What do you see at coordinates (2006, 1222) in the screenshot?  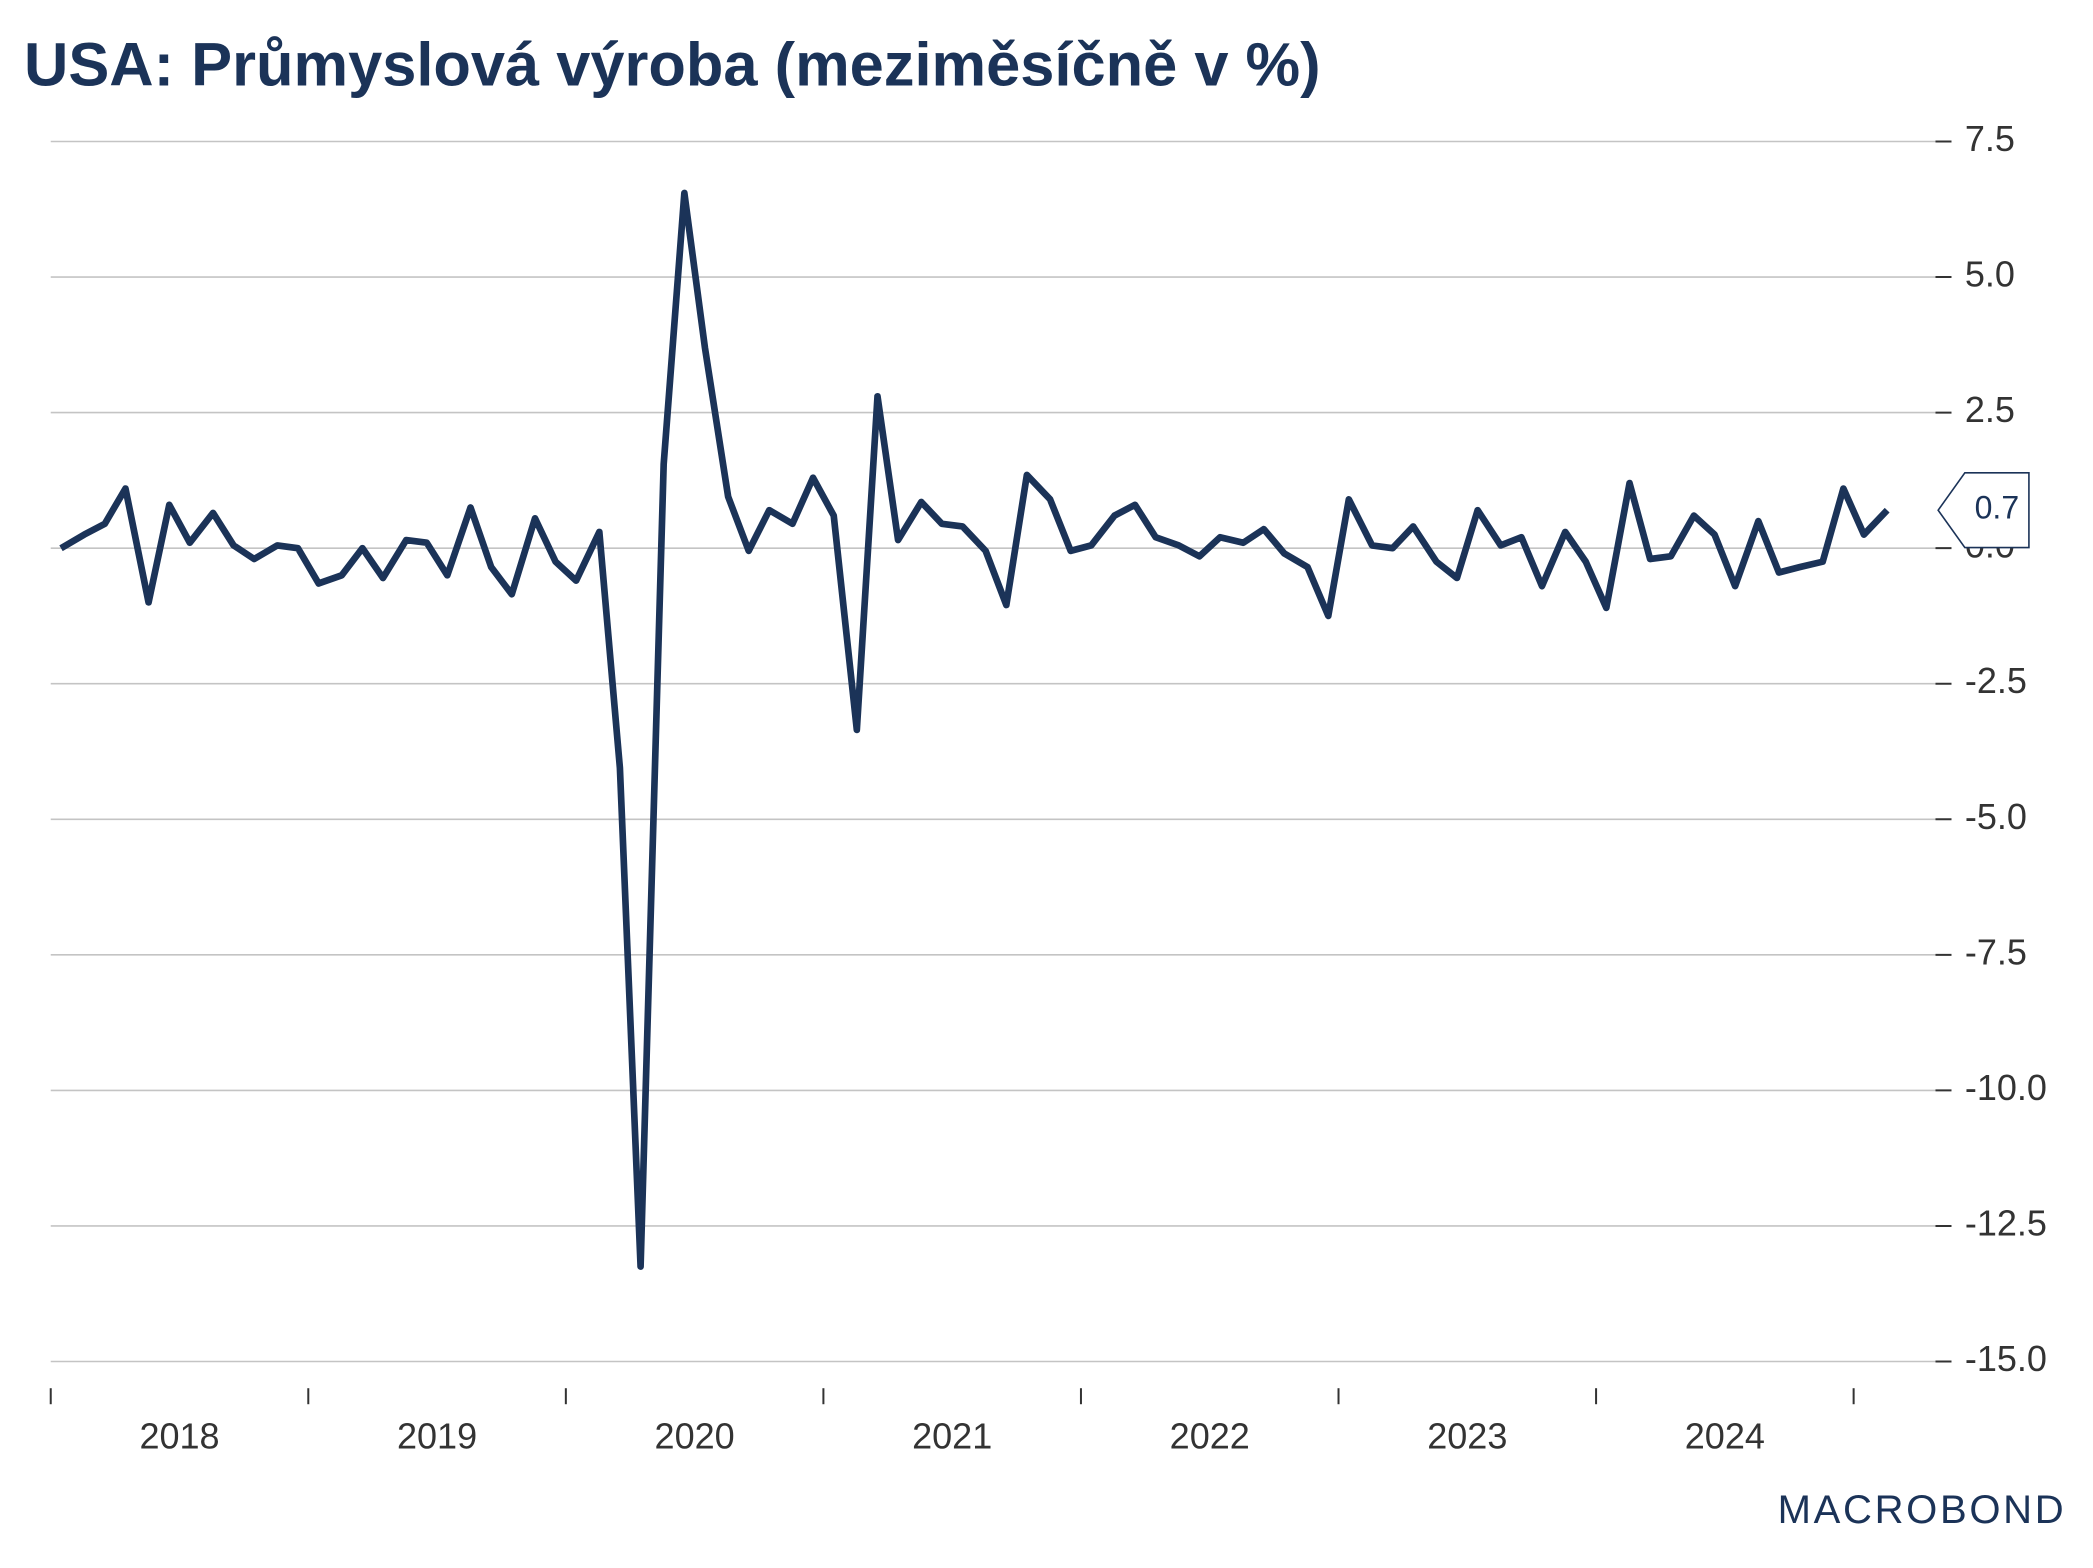 I see `y-tick-label: -12.5` at bounding box center [2006, 1222].